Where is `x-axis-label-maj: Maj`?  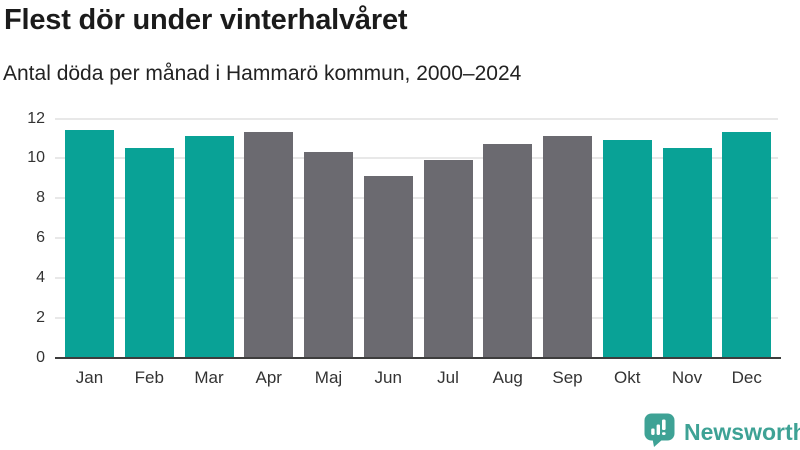
x-axis-label-maj: Maj is located at coordinates (328, 377).